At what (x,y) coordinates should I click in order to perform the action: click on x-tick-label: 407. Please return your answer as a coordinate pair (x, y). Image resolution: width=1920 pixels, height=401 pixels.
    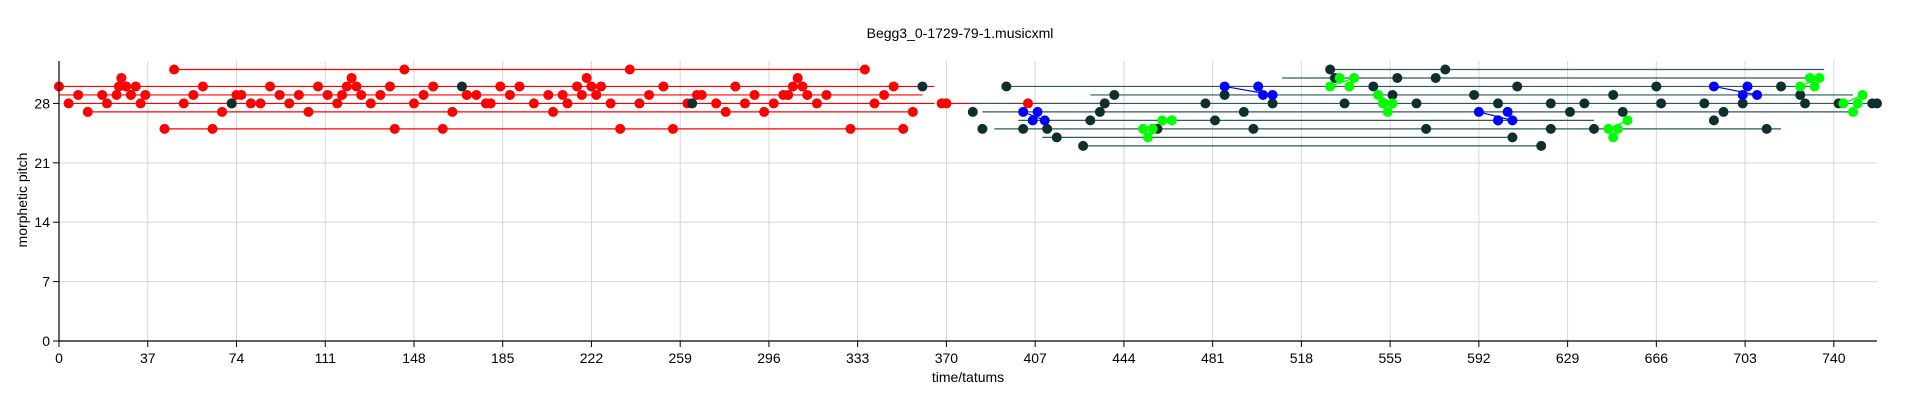
    Looking at the image, I should click on (1035, 358).